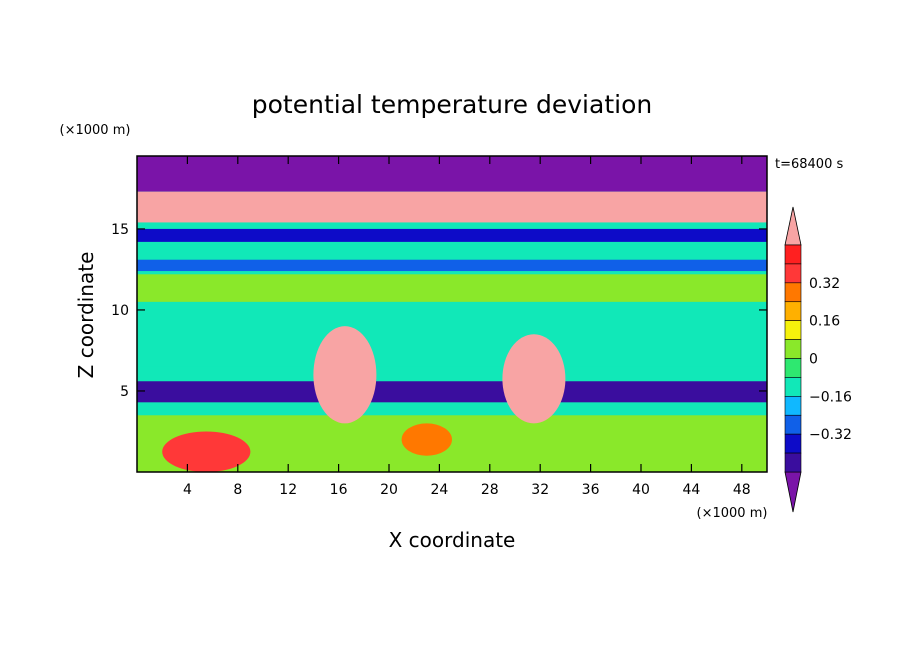  What do you see at coordinates (452, 540) in the screenshot?
I see `x-axis-label: X coordinate` at bounding box center [452, 540].